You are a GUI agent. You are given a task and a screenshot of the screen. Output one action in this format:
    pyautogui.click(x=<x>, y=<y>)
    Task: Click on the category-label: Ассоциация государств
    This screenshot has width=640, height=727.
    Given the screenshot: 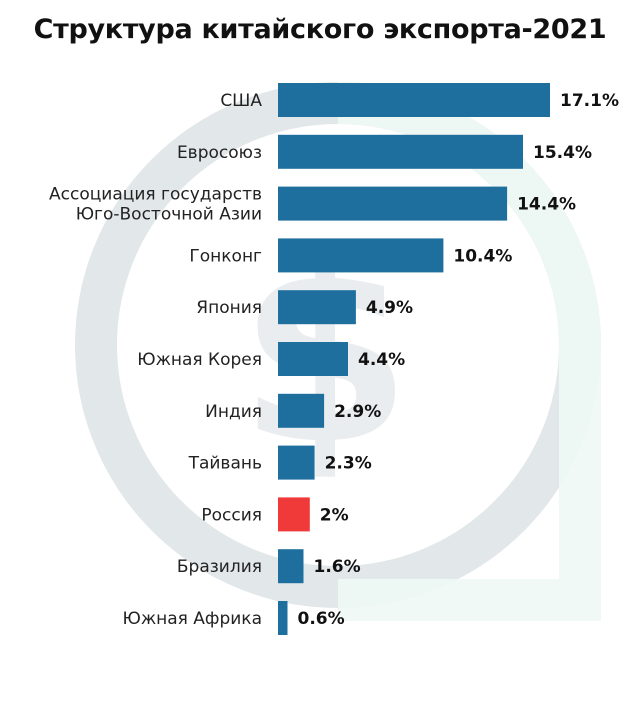 What is the action you would take?
    pyautogui.click(x=155, y=195)
    